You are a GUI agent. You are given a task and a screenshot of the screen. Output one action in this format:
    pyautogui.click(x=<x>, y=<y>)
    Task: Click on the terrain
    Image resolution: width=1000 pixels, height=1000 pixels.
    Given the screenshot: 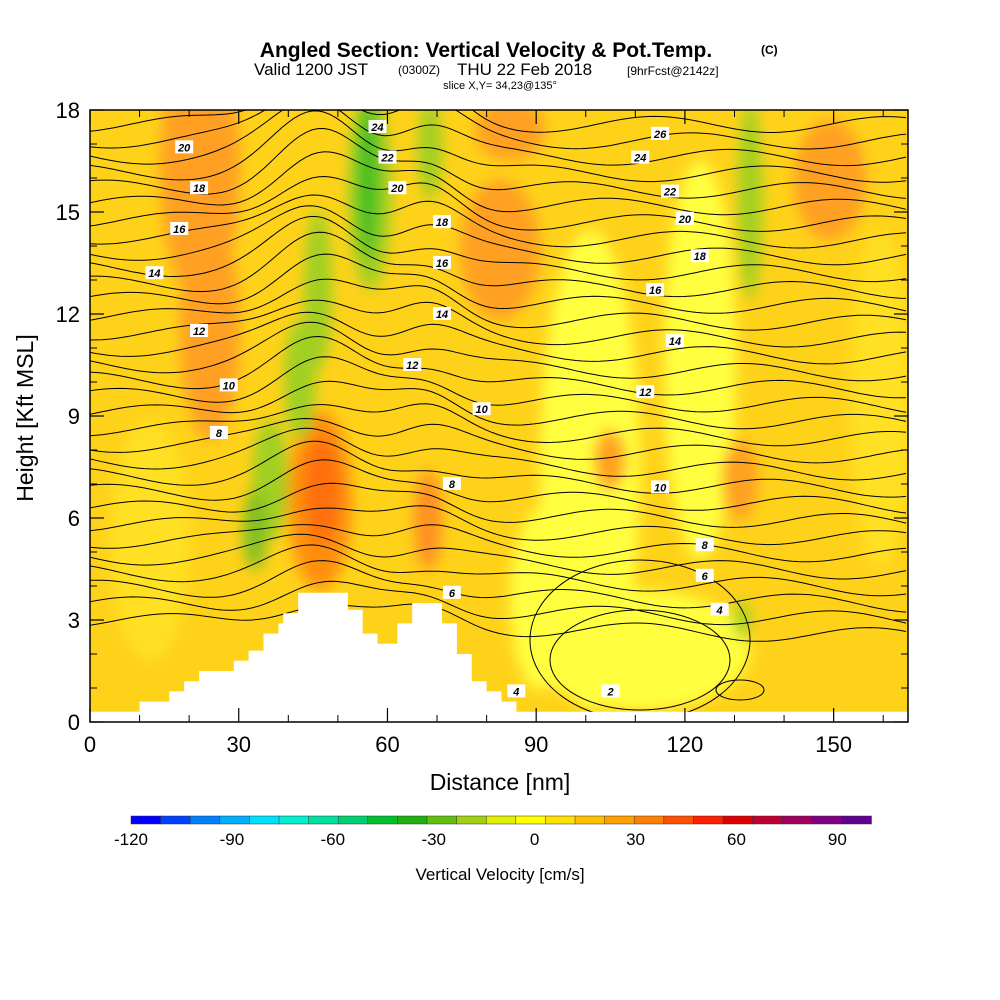 What is the action you would take?
    pyautogui.click(x=499, y=657)
    